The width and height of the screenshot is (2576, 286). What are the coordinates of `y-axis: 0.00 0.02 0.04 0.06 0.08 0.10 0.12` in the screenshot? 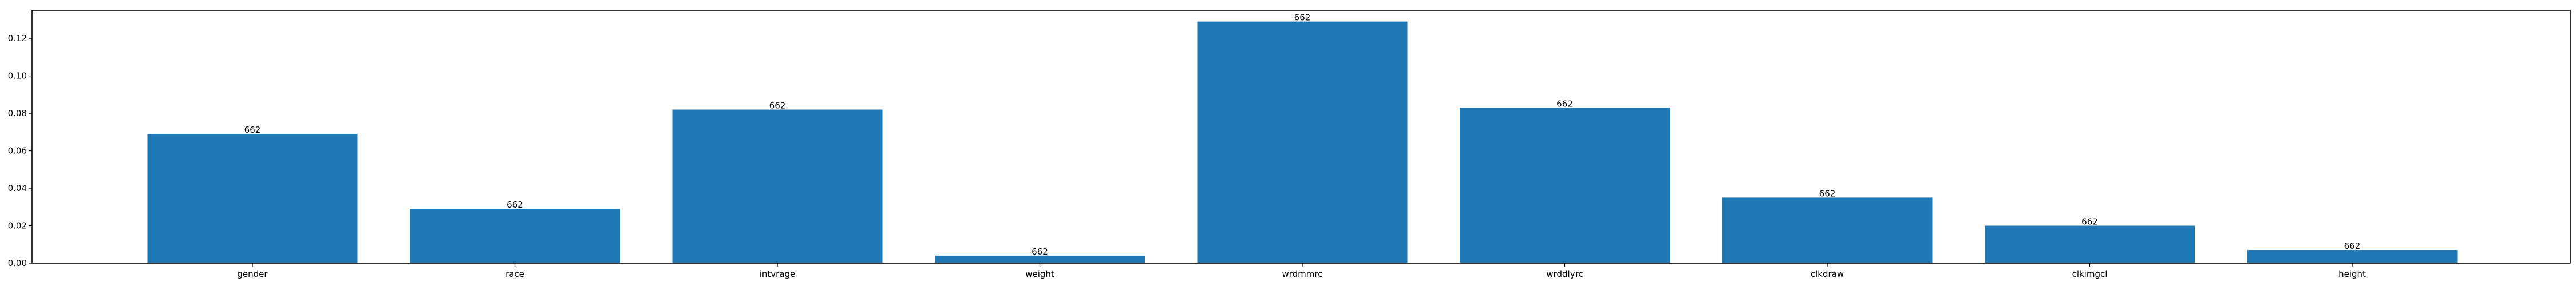 It's located at (20, 150).